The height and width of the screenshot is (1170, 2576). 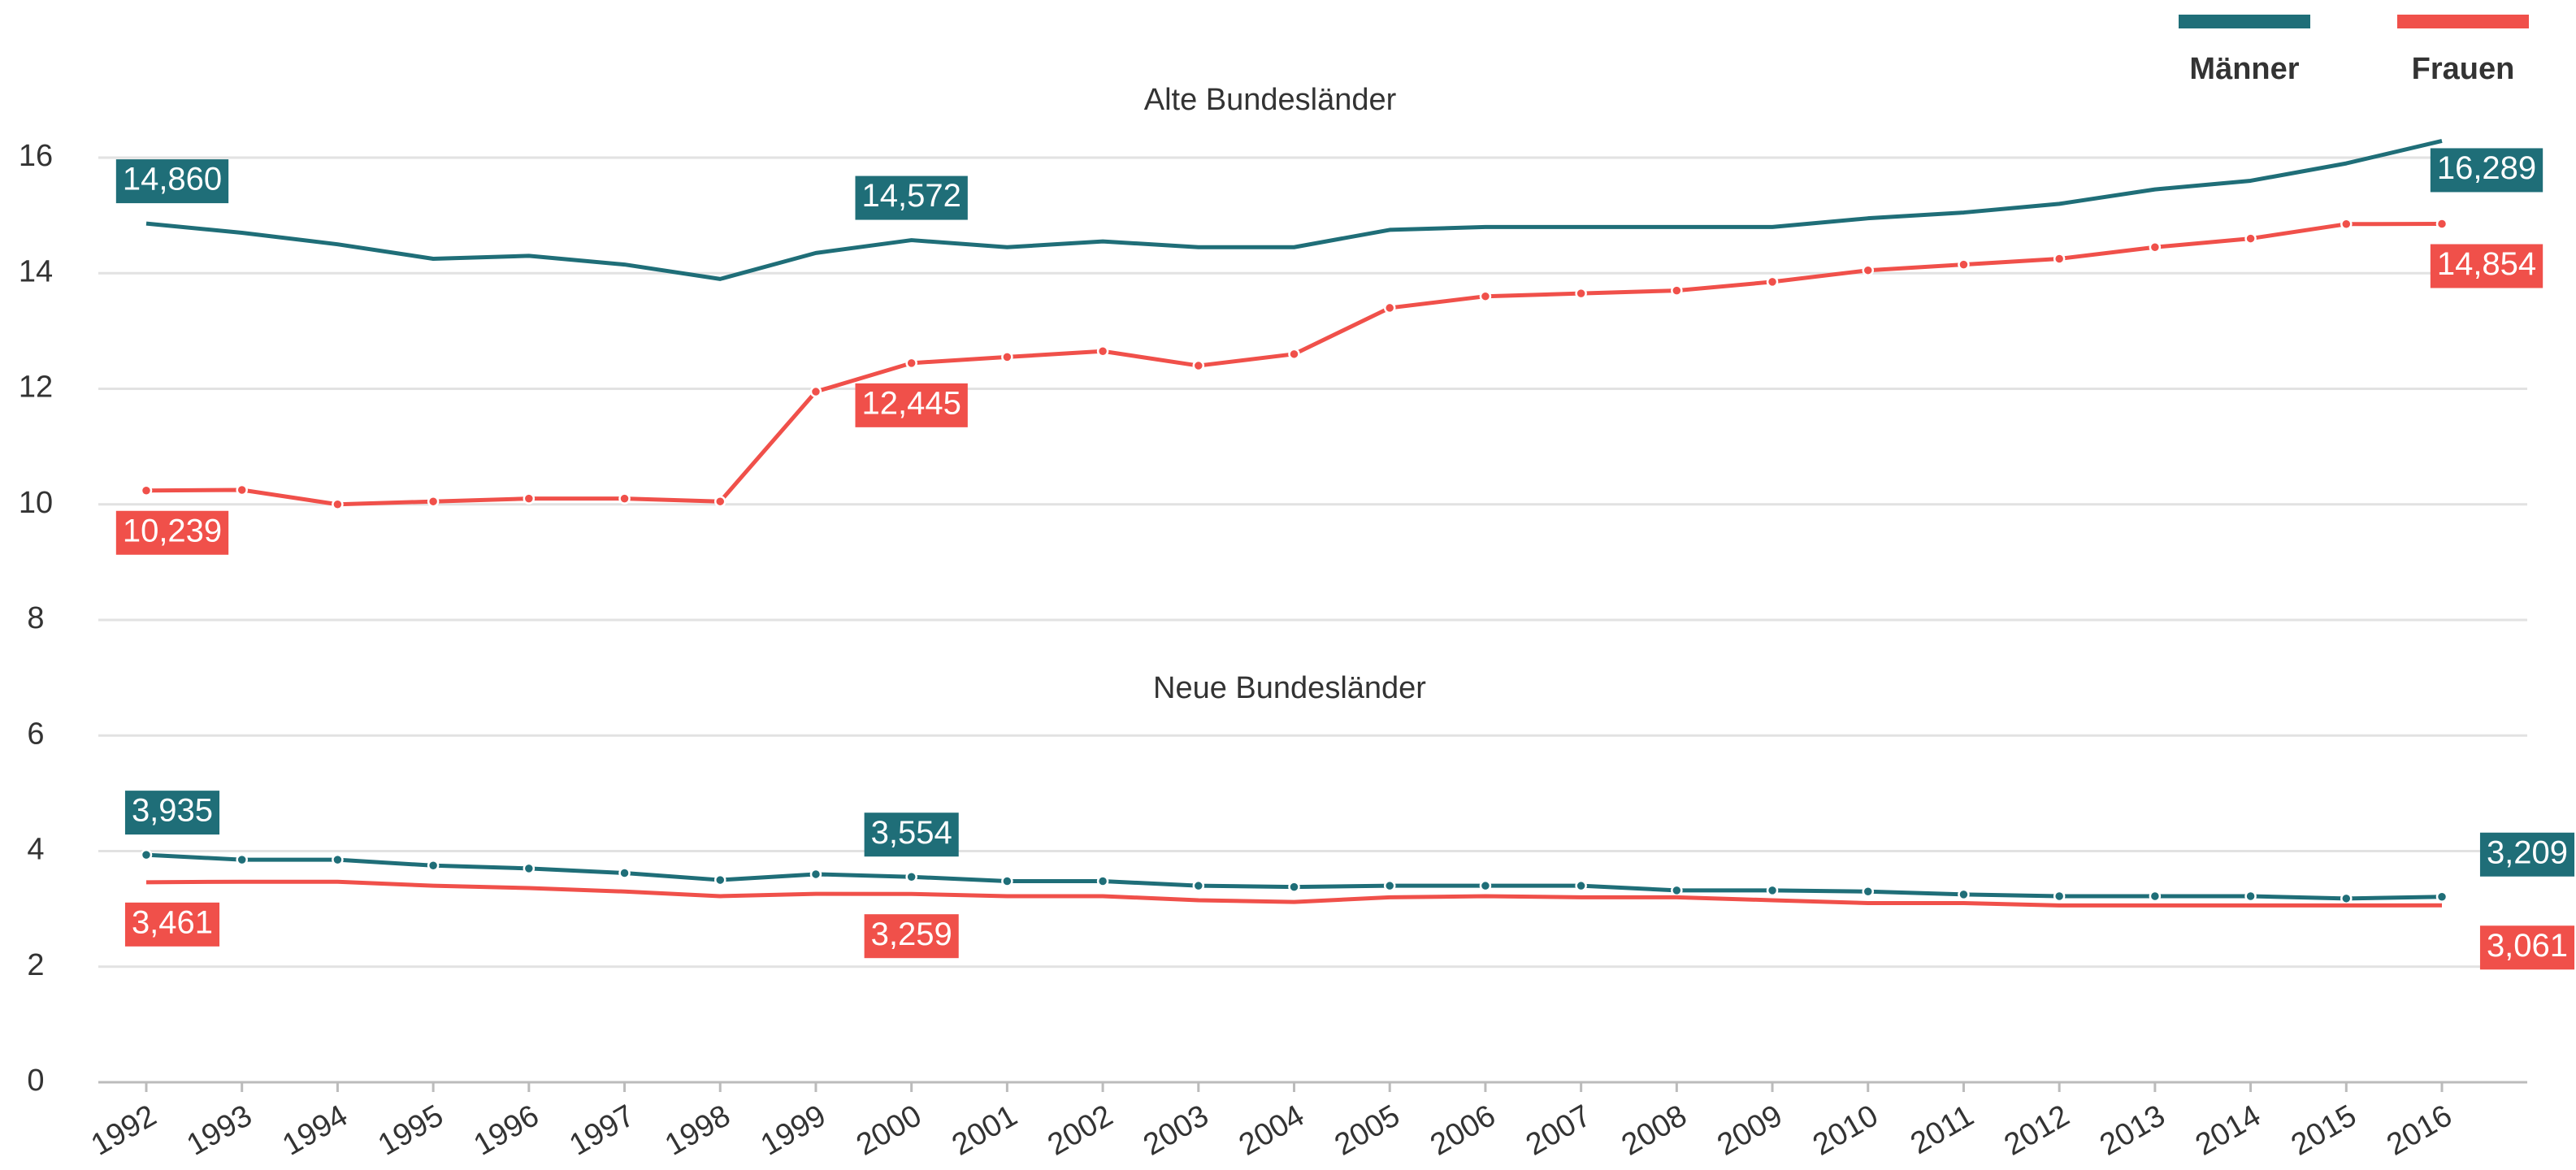 I want to click on x-tick-label: 2005, so click(x=1367, y=1130).